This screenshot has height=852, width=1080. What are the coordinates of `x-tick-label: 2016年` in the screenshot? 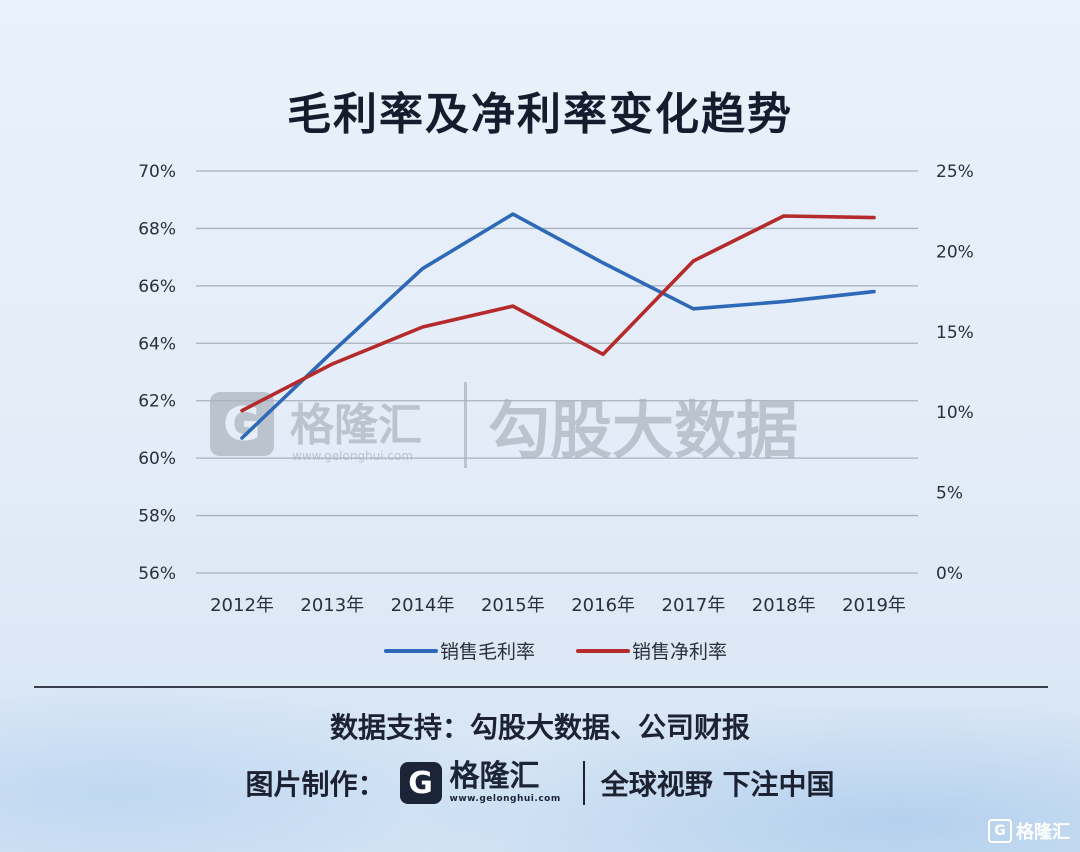 It's located at (603, 605).